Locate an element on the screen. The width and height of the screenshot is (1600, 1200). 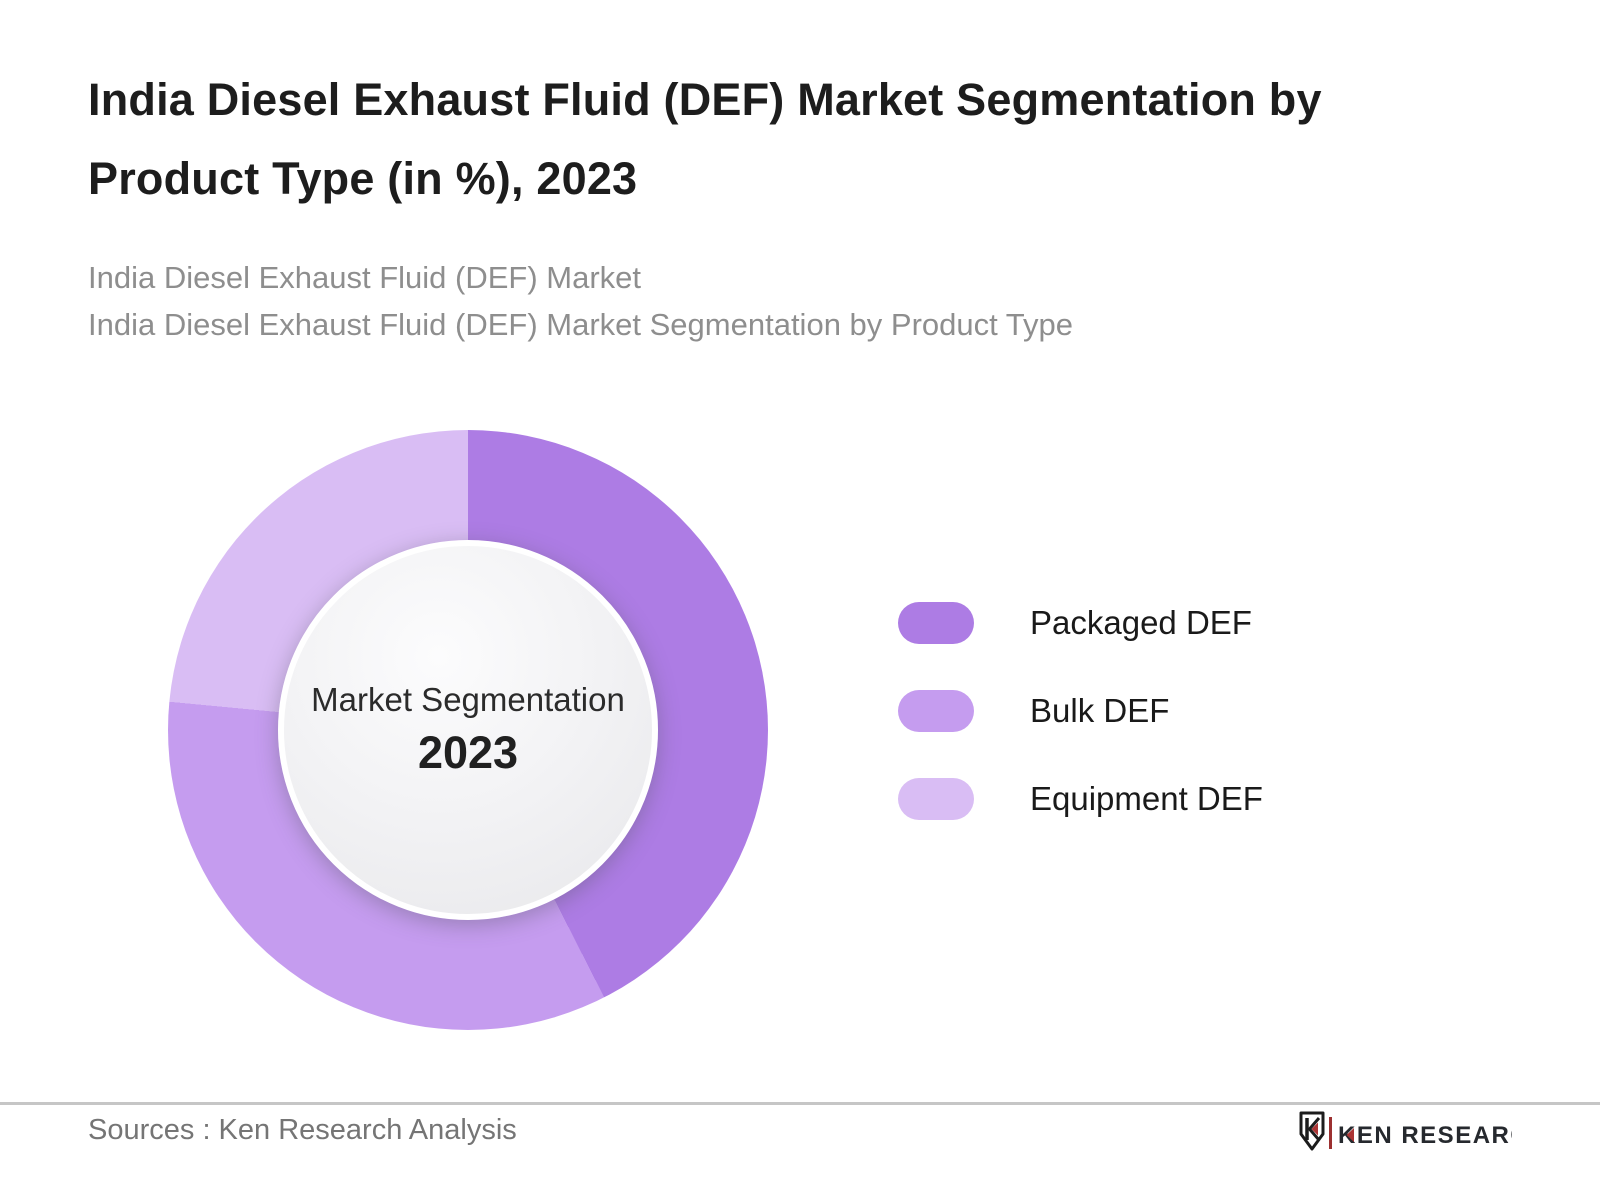
sources-text: Sources : Ken Research Analysis is located at coordinates (302, 1130).